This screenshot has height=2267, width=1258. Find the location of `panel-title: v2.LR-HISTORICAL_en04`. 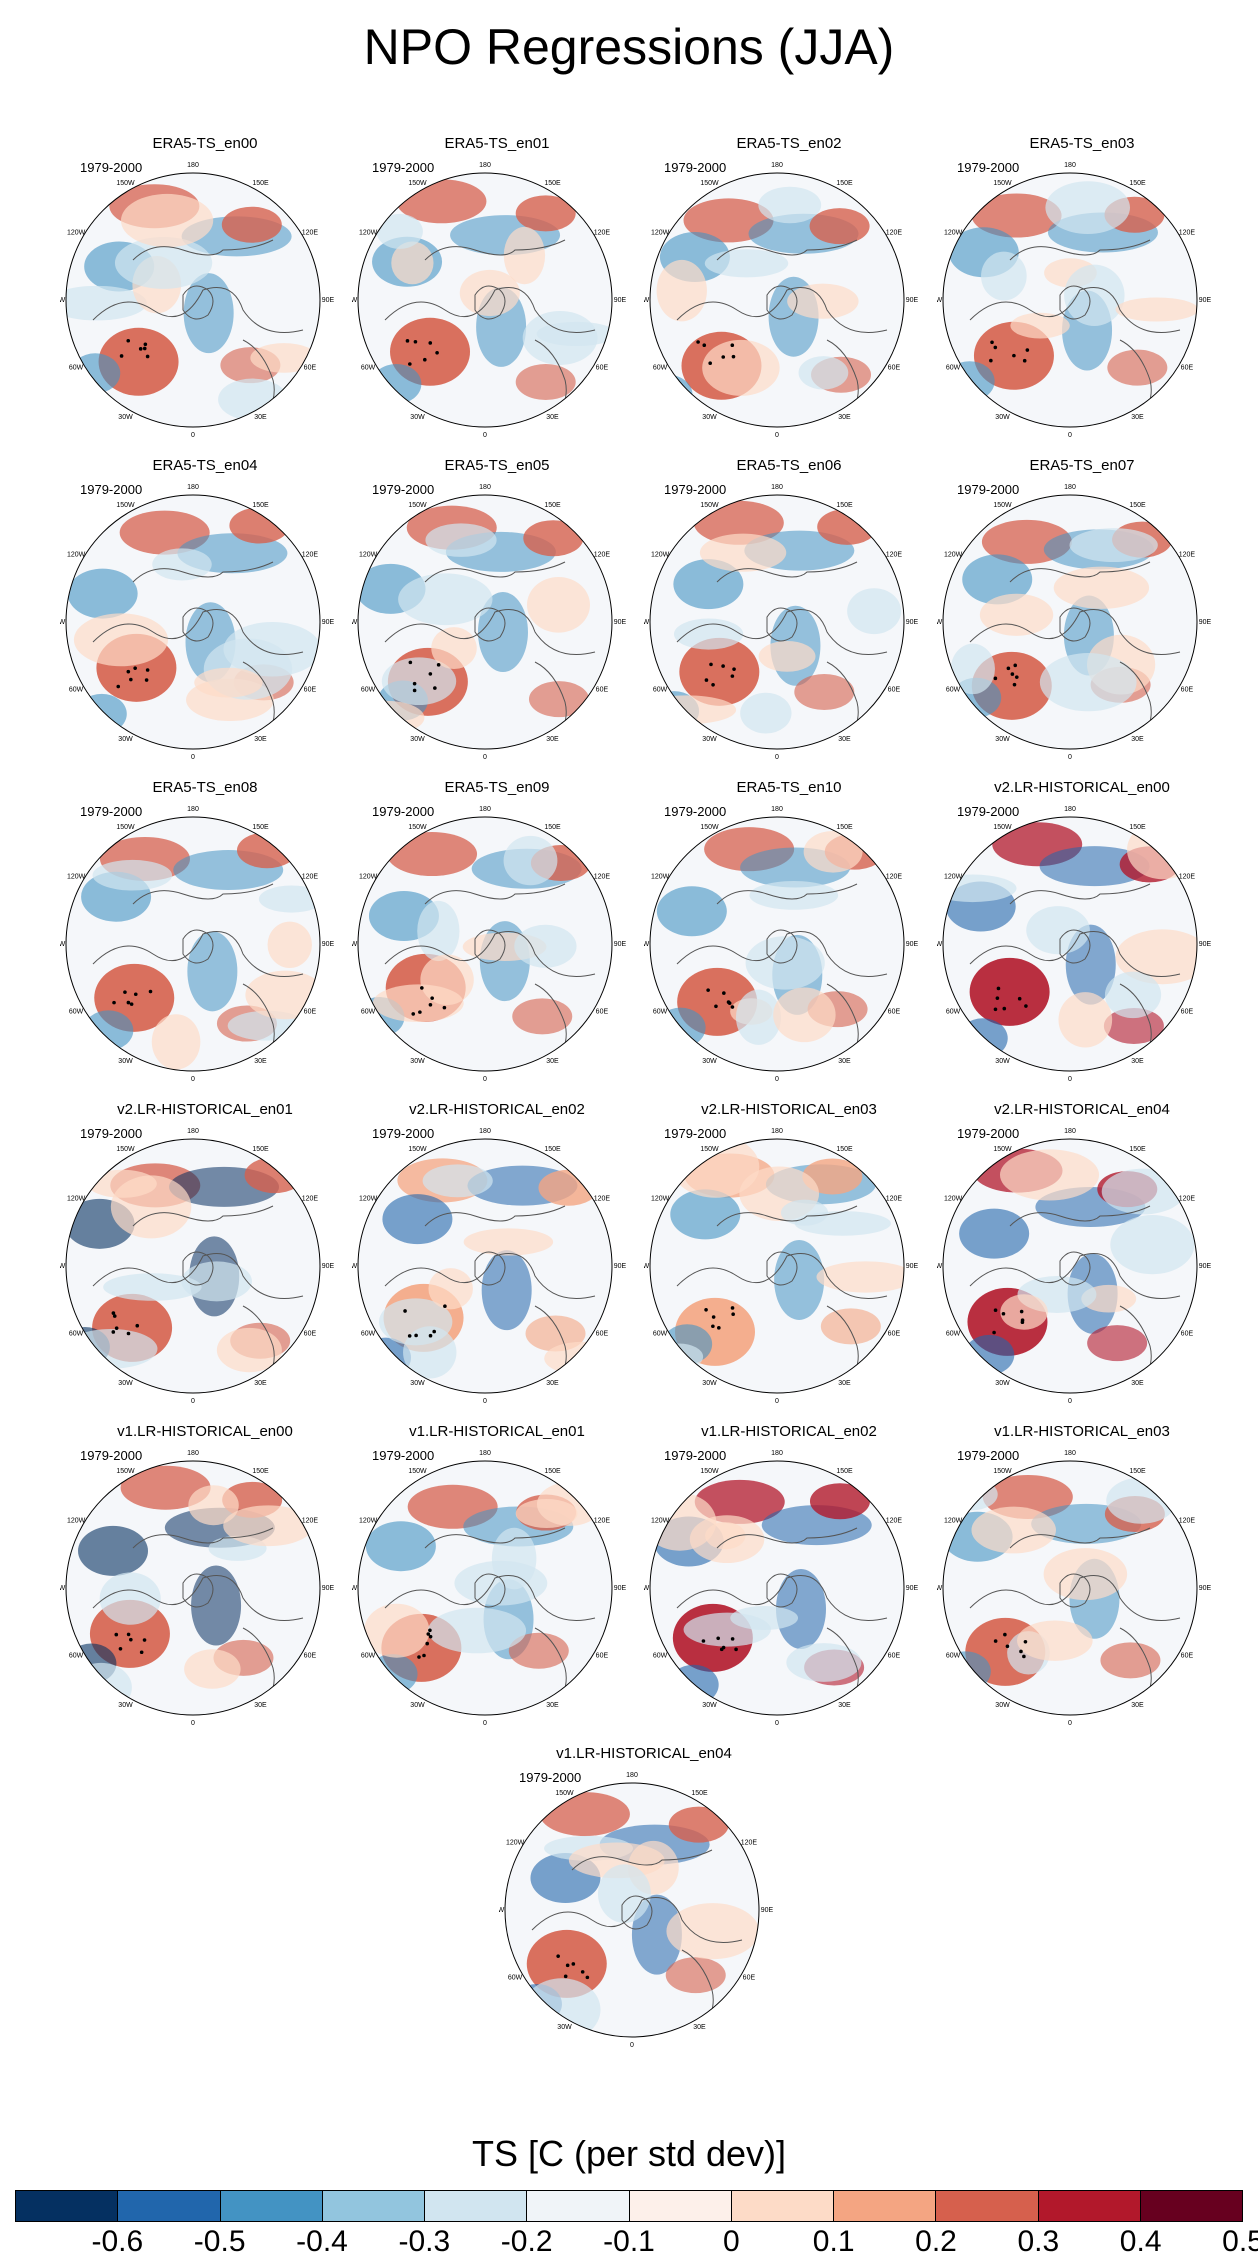

panel-title: v2.LR-HISTORICAL_en04 is located at coordinates (1082, 1109).